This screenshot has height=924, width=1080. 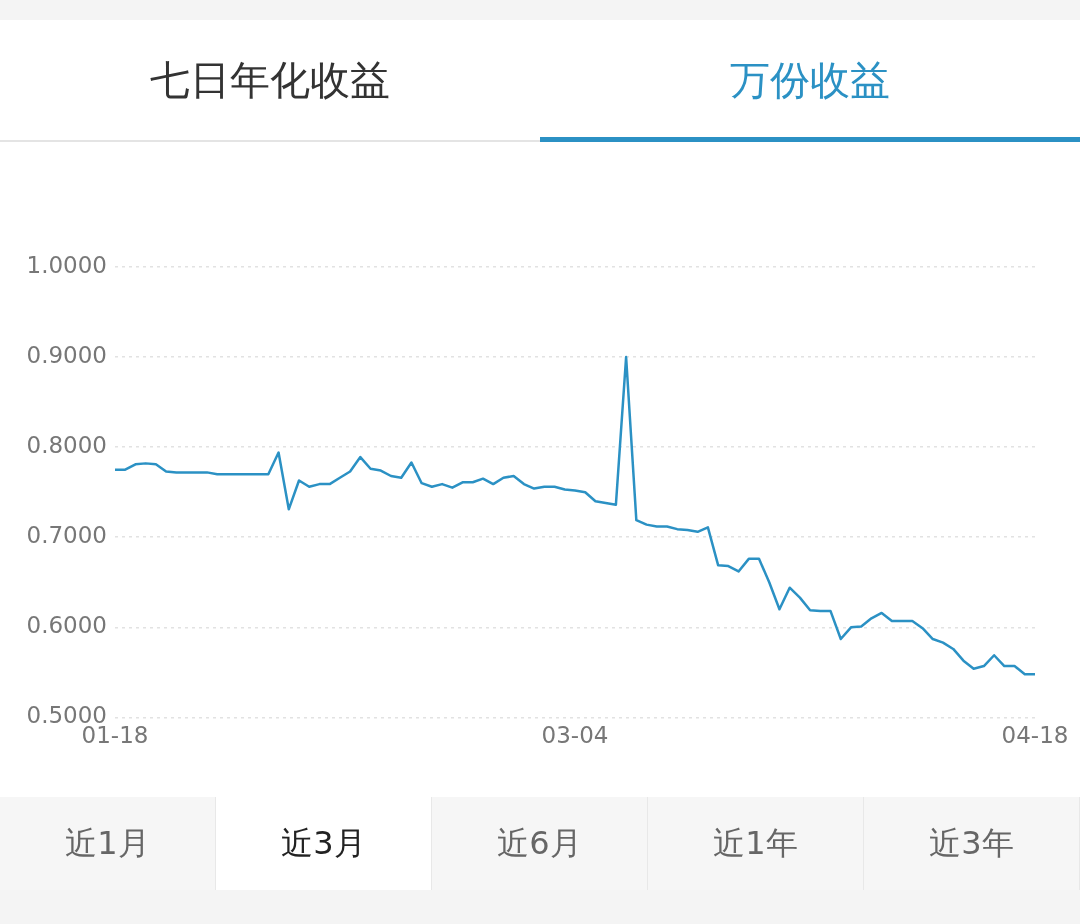 I want to click on text: 万份收益, so click(x=810, y=80).